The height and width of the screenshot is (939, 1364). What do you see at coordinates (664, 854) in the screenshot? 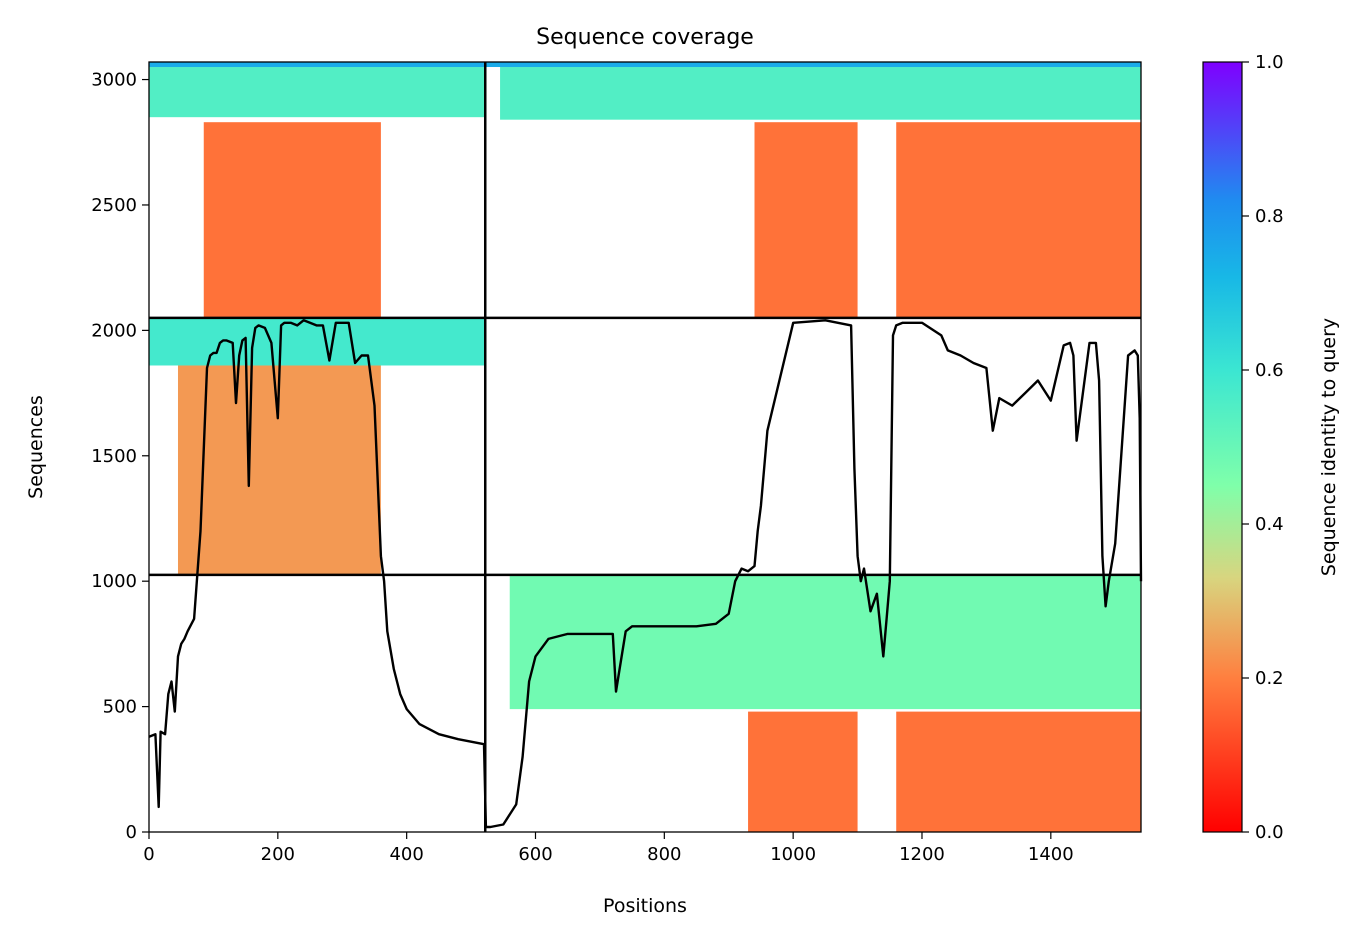
I see `x-tick-label: 800` at bounding box center [664, 854].